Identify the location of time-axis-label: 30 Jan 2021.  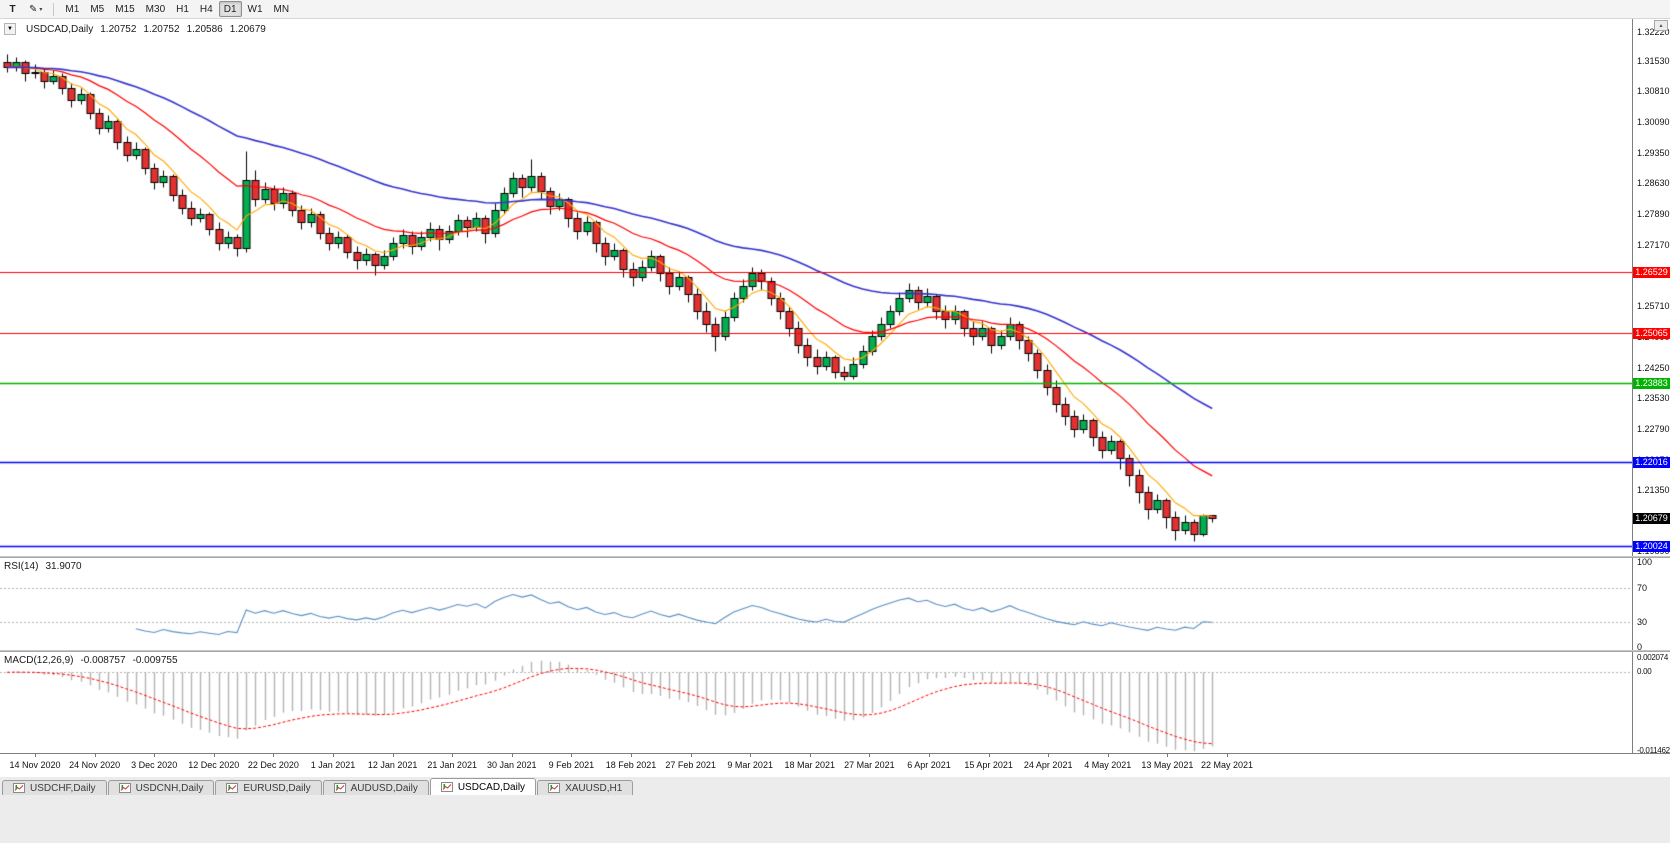
(512, 765).